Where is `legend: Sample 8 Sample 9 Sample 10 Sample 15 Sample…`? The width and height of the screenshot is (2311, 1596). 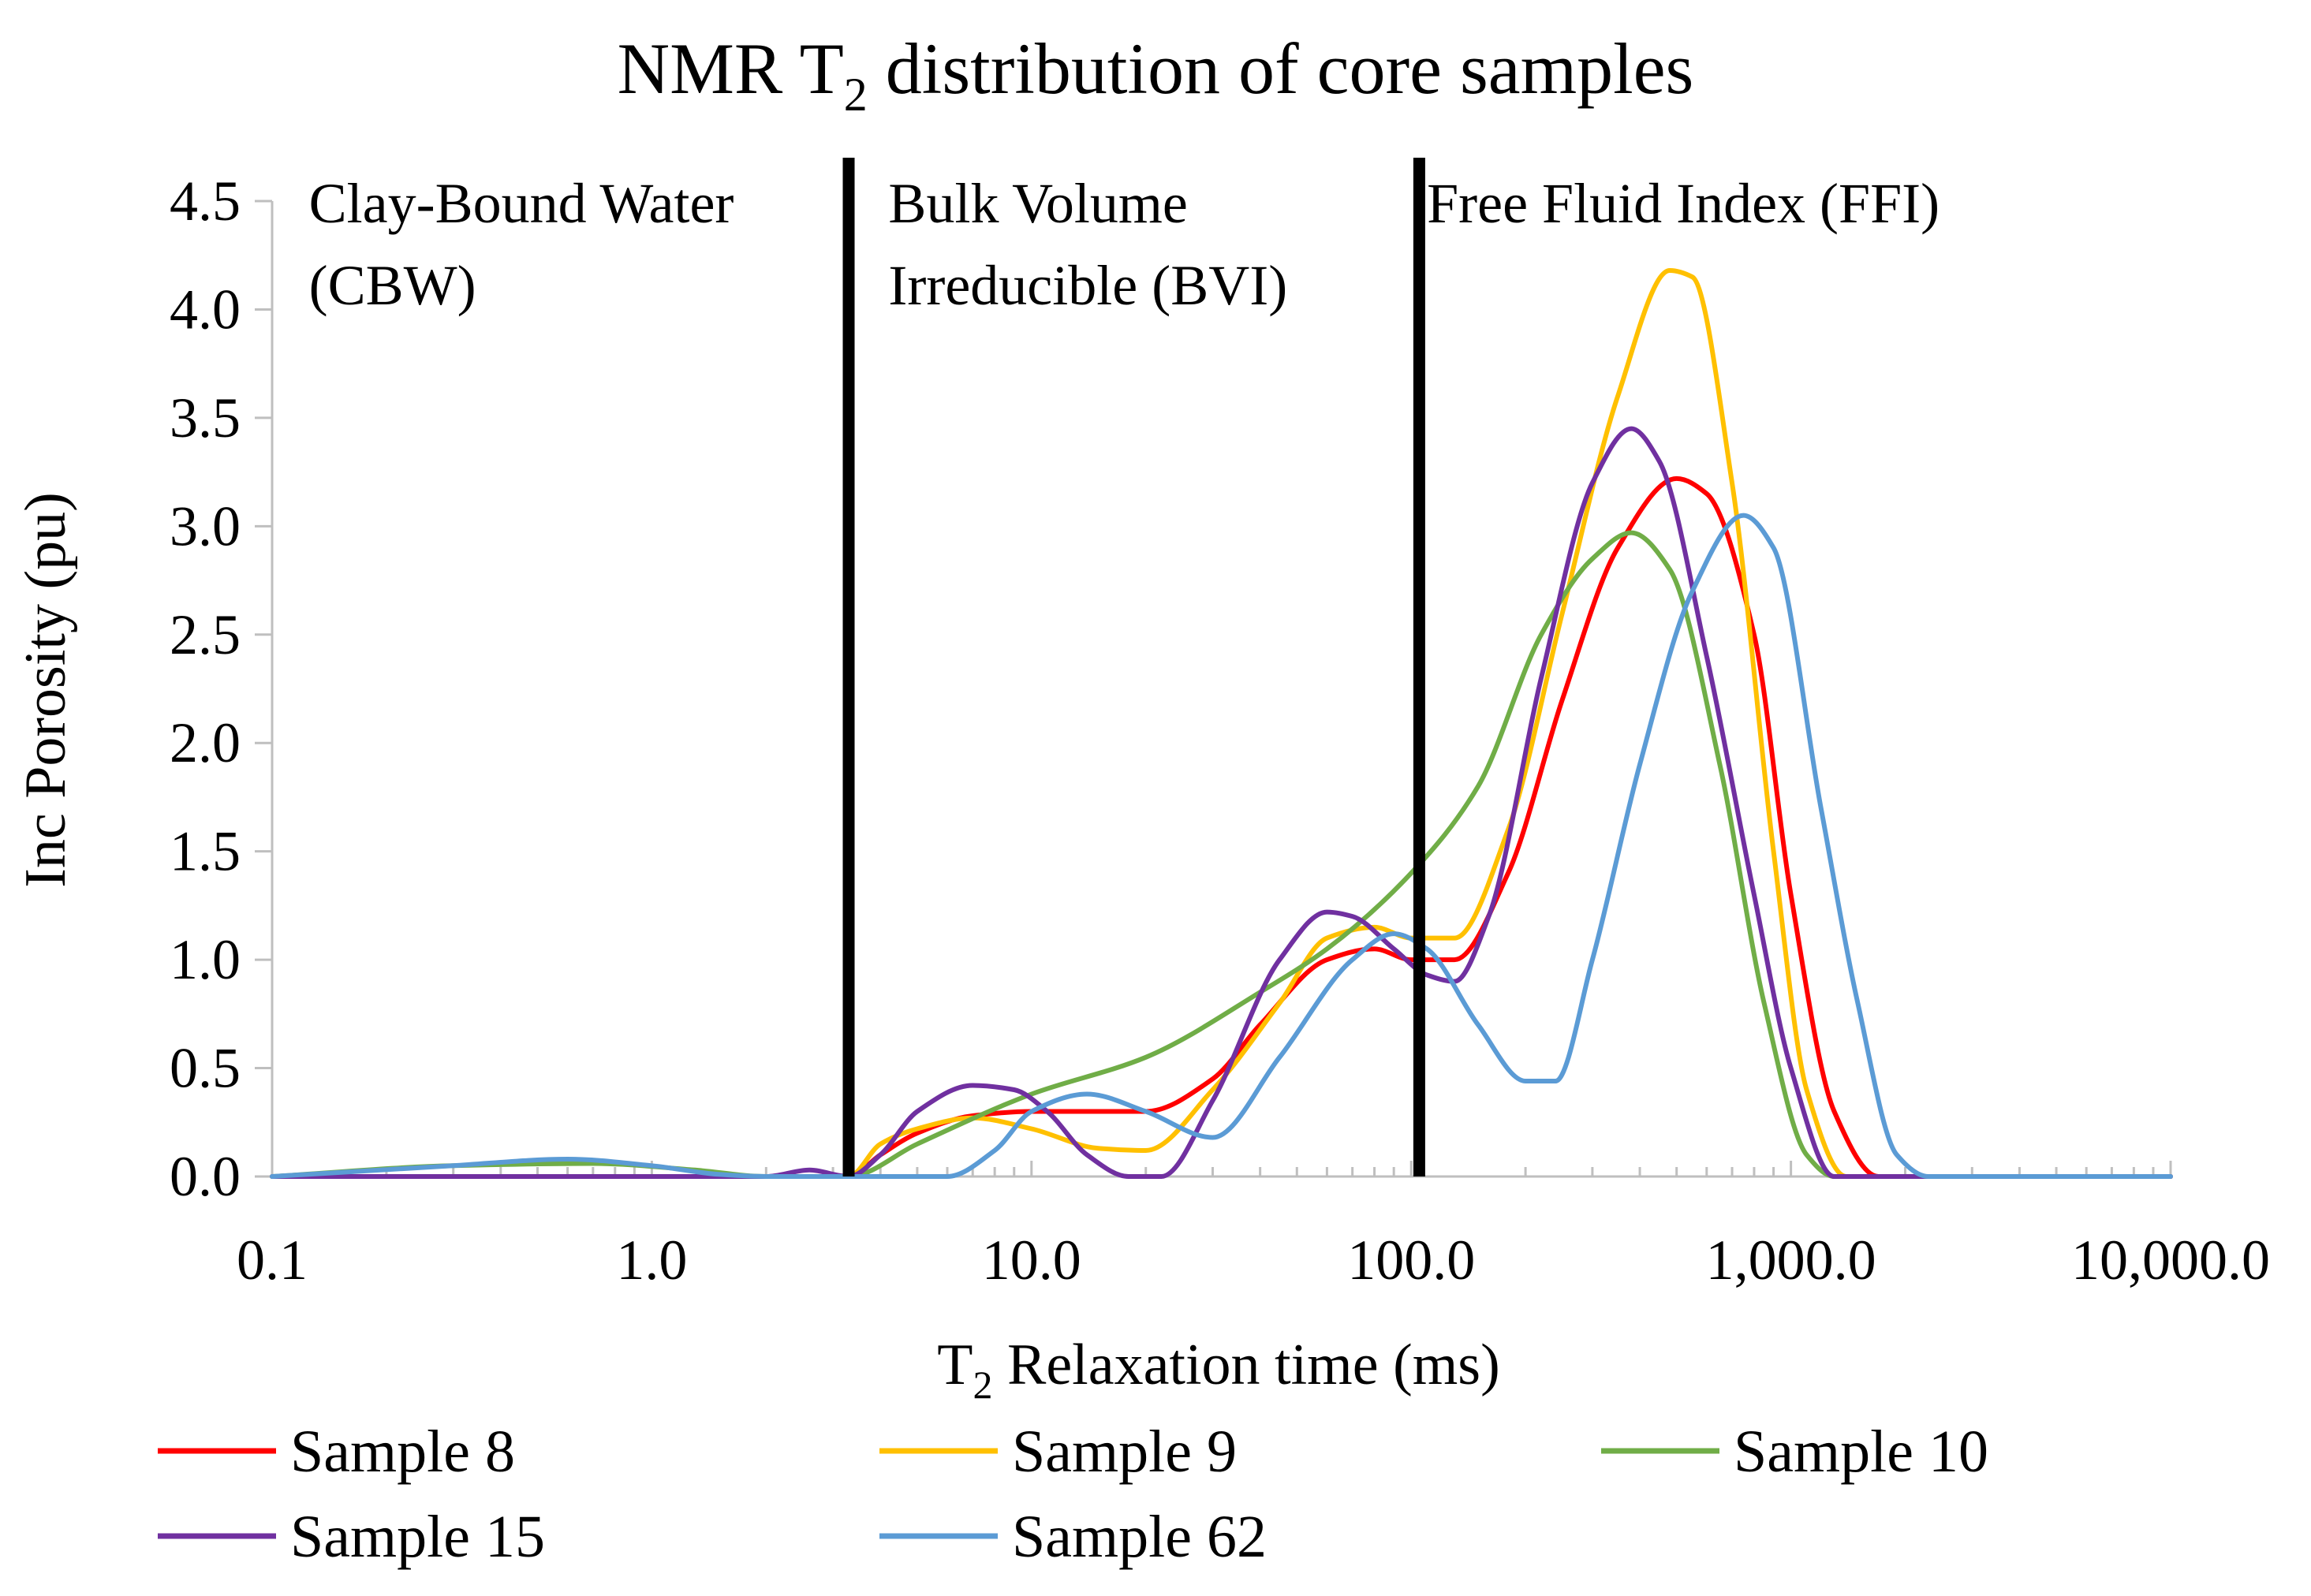 legend: Sample 8 Sample 9 Sample 10 Sample 15 Sample… is located at coordinates (1073, 1494).